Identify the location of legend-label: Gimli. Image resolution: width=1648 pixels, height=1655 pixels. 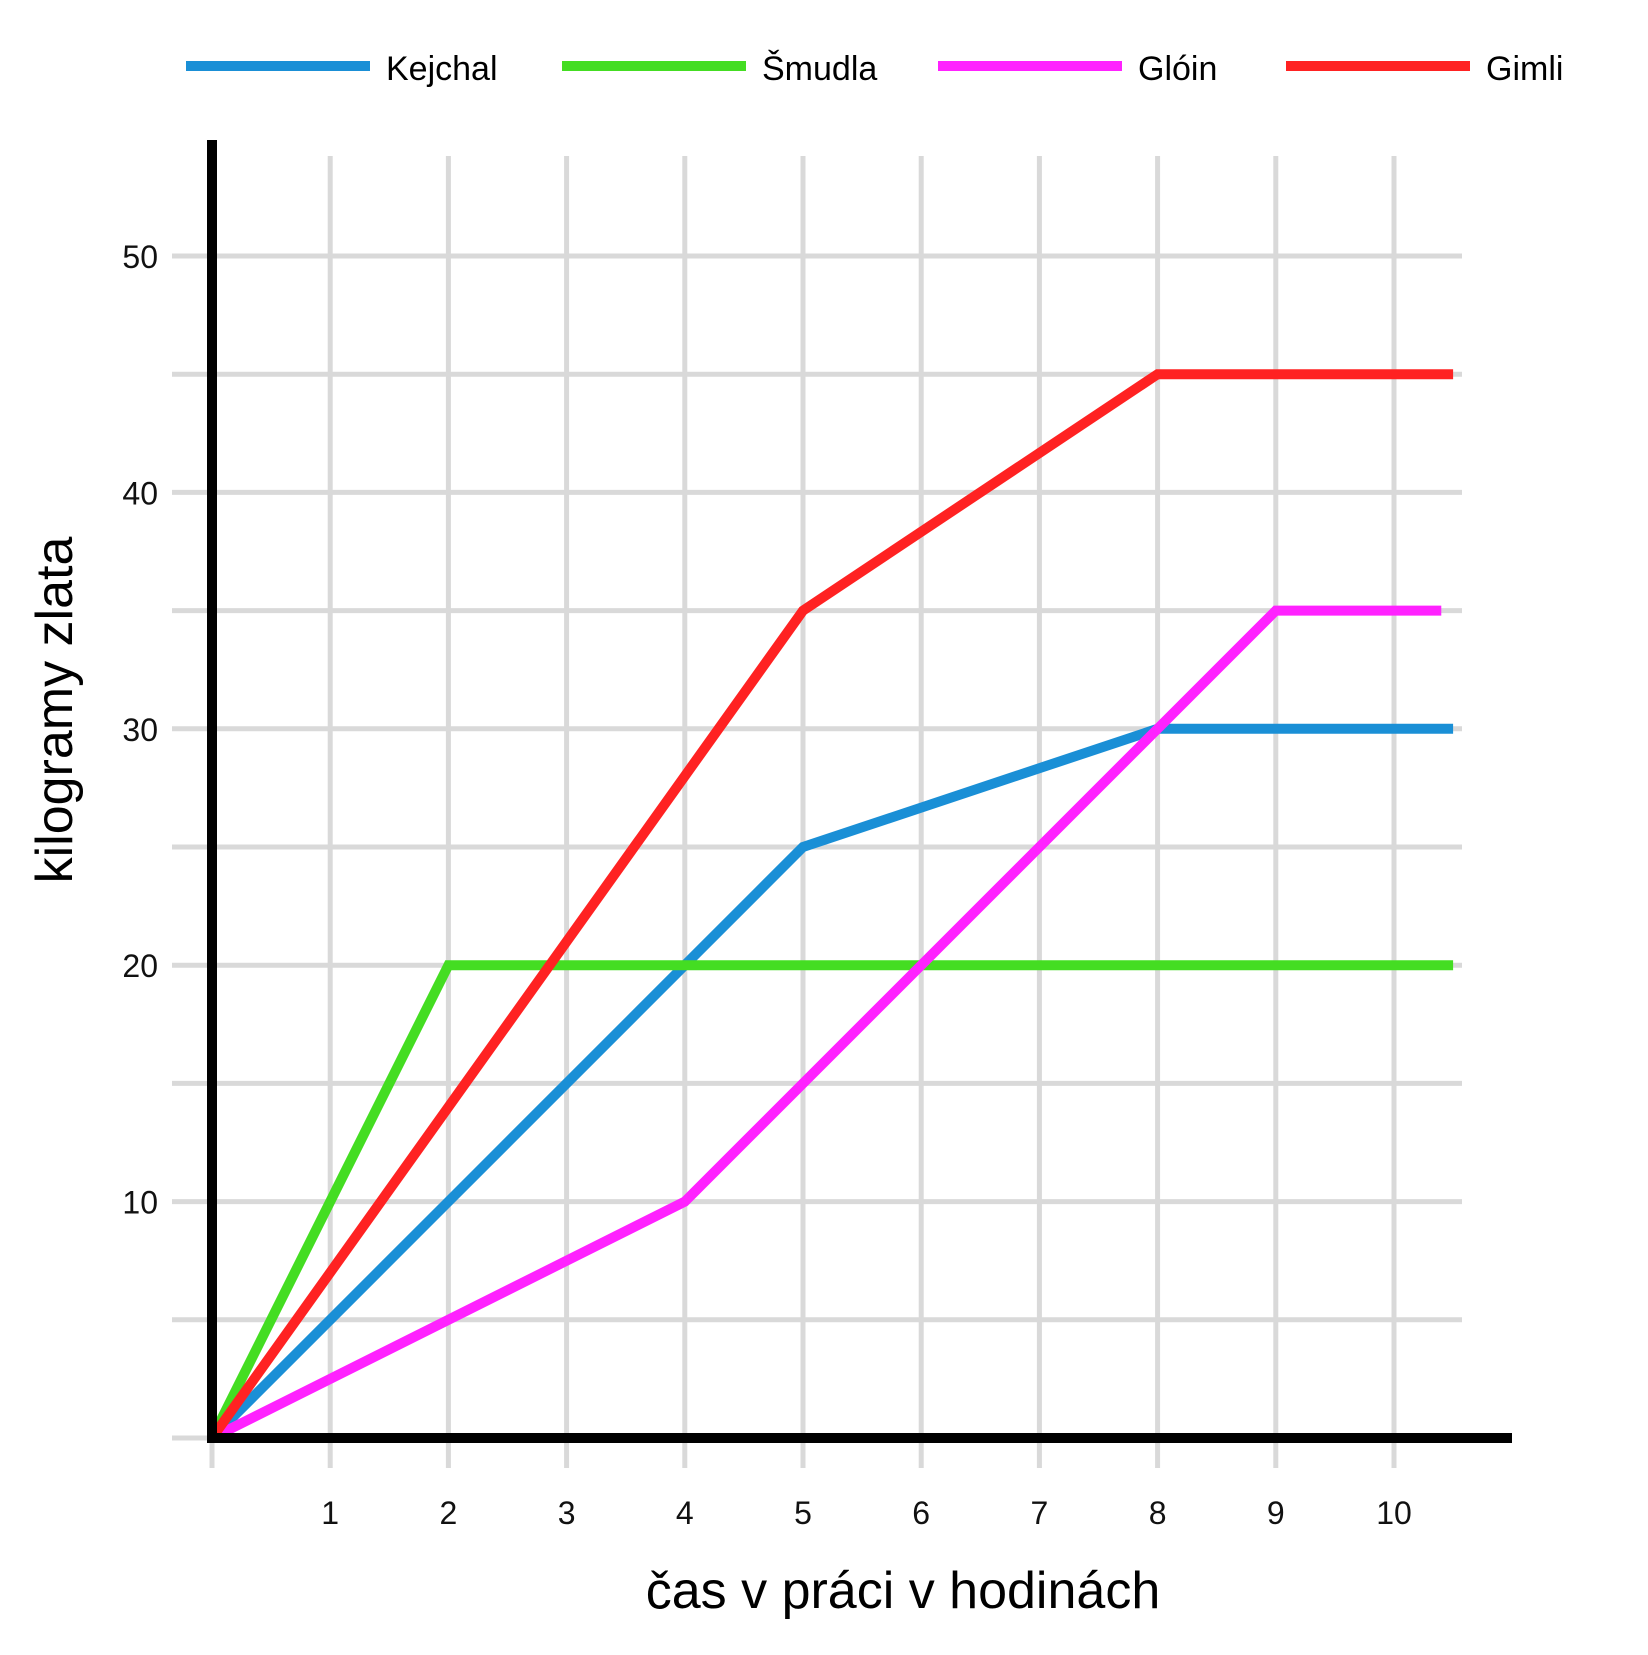
(1524, 69).